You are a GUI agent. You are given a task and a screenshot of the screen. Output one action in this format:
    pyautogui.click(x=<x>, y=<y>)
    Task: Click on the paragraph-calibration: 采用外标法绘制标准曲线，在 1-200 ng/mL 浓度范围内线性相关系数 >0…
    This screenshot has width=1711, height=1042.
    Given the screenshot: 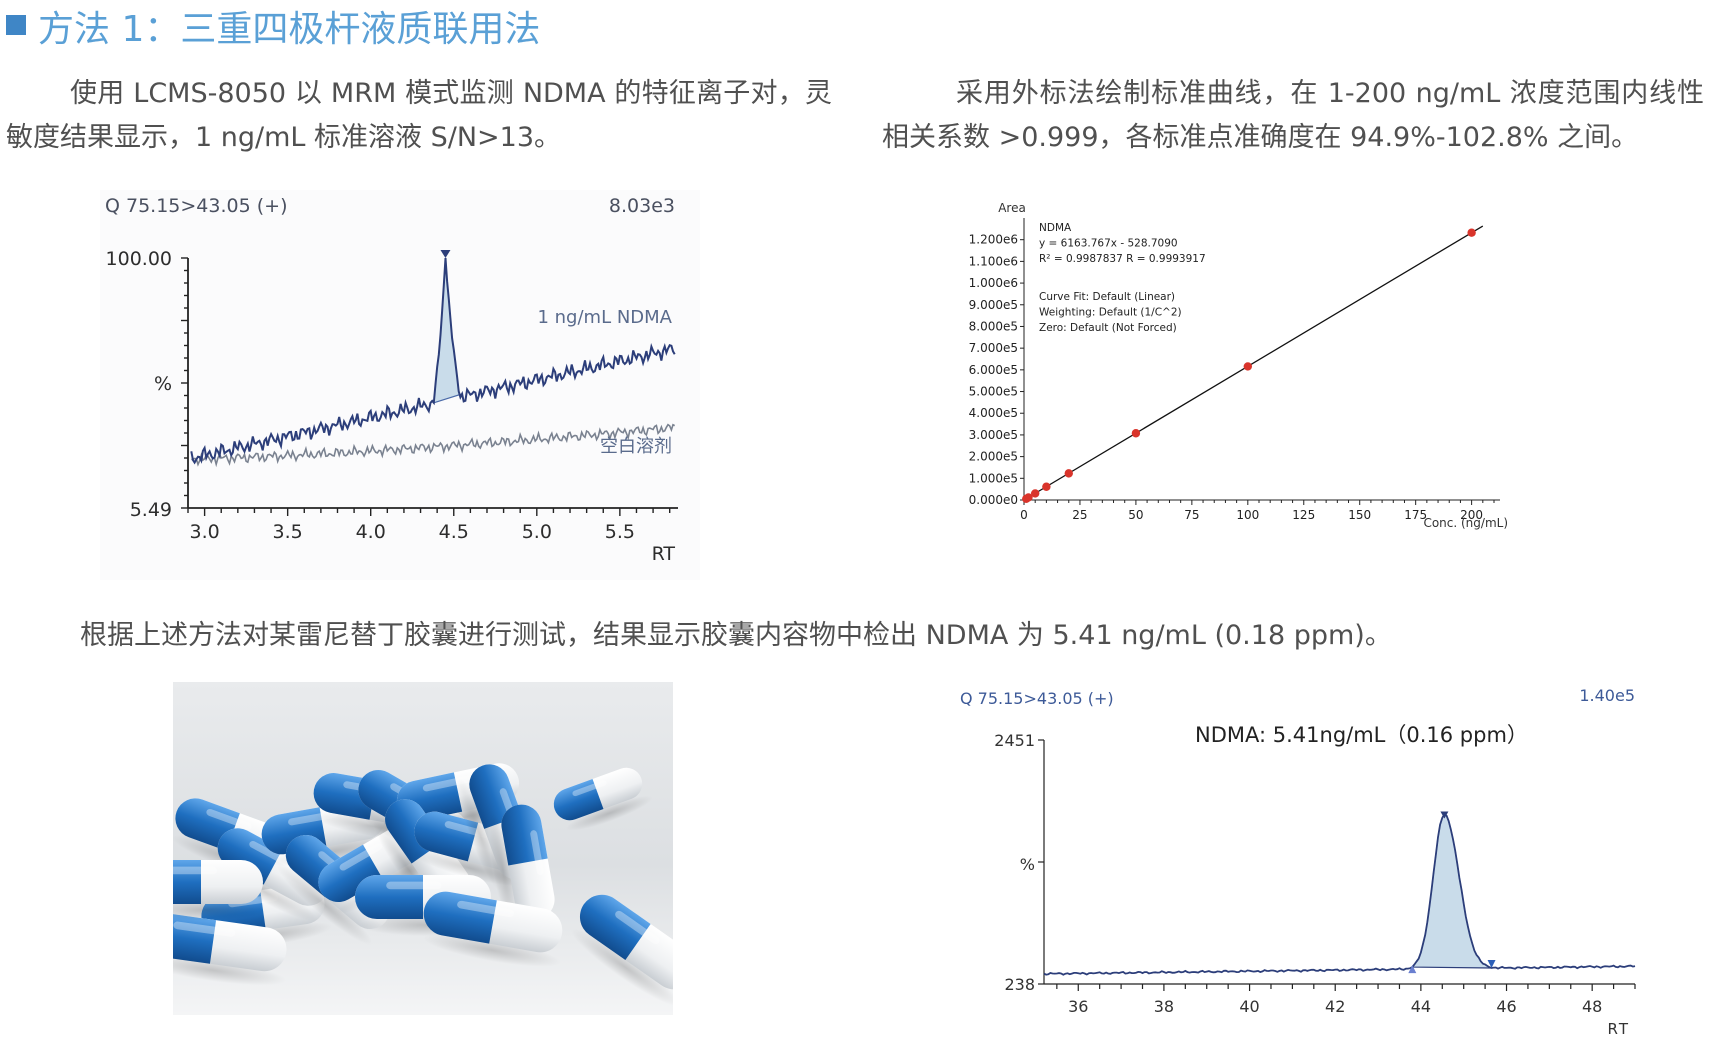 What is the action you would take?
    pyautogui.click(x=1293, y=115)
    